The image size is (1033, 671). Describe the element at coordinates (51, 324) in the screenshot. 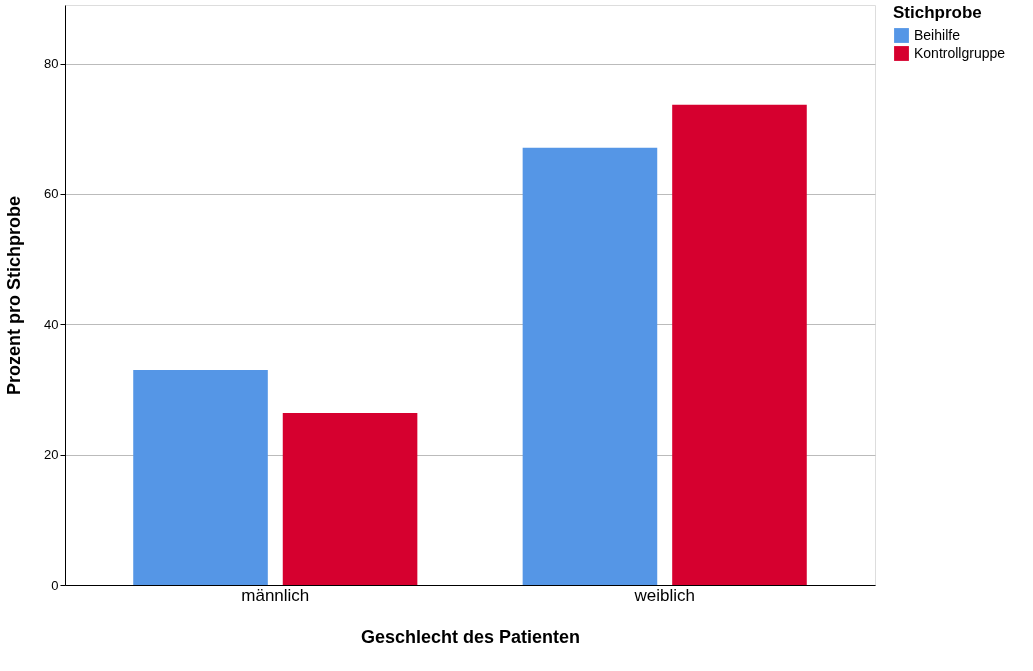

I see `y-tick-label: 40` at that location.